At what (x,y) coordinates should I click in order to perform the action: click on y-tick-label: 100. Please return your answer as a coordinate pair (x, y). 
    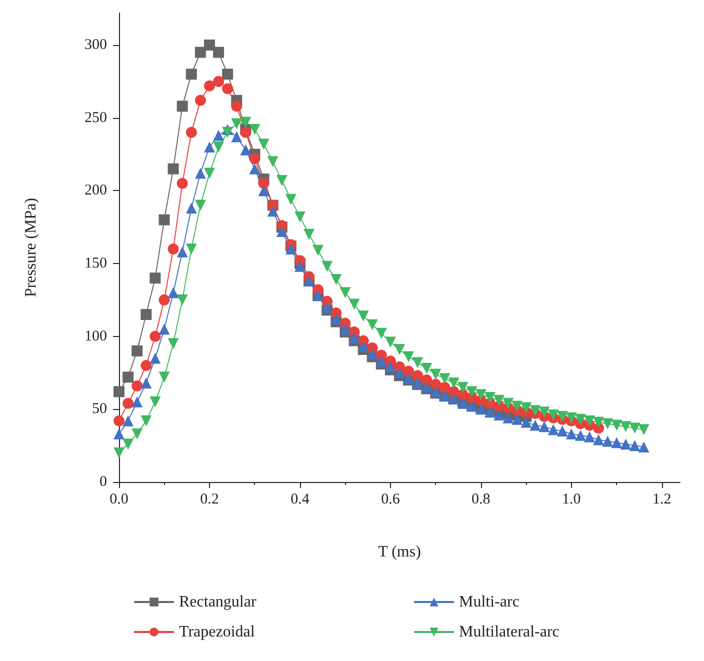
    Looking at the image, I should click on (95, 336).